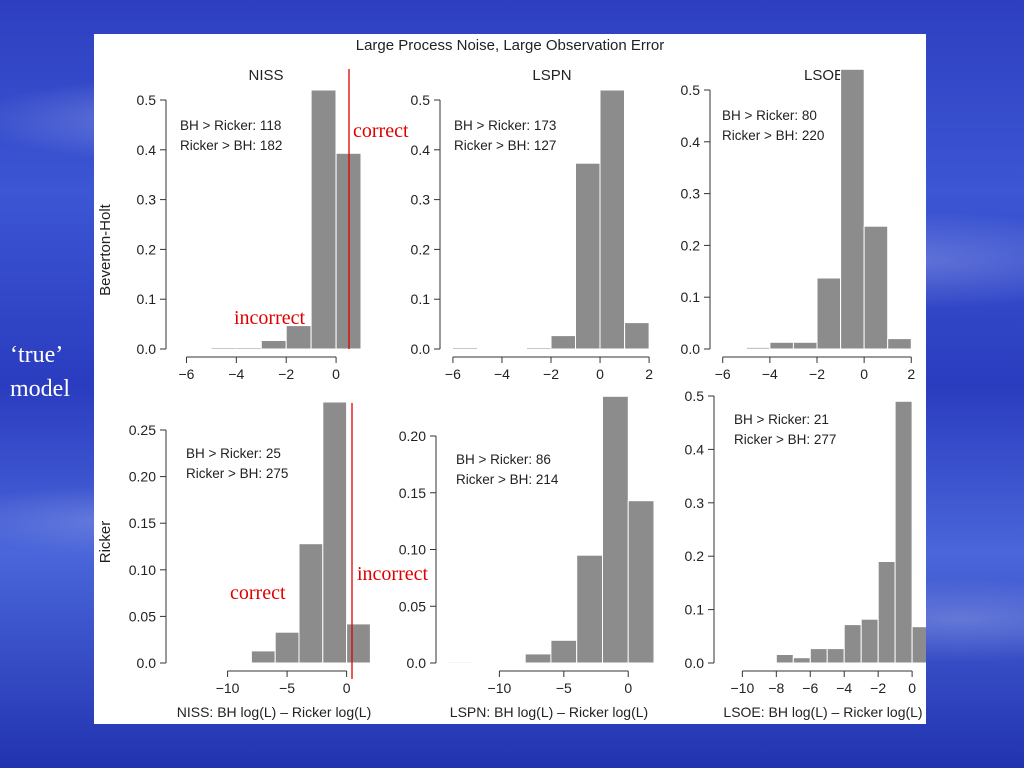 The image size is (1024, 768). Describe the element at coordinates (695, 396) in the screenshot. I see `y-tick-label: 0.5` at that location.